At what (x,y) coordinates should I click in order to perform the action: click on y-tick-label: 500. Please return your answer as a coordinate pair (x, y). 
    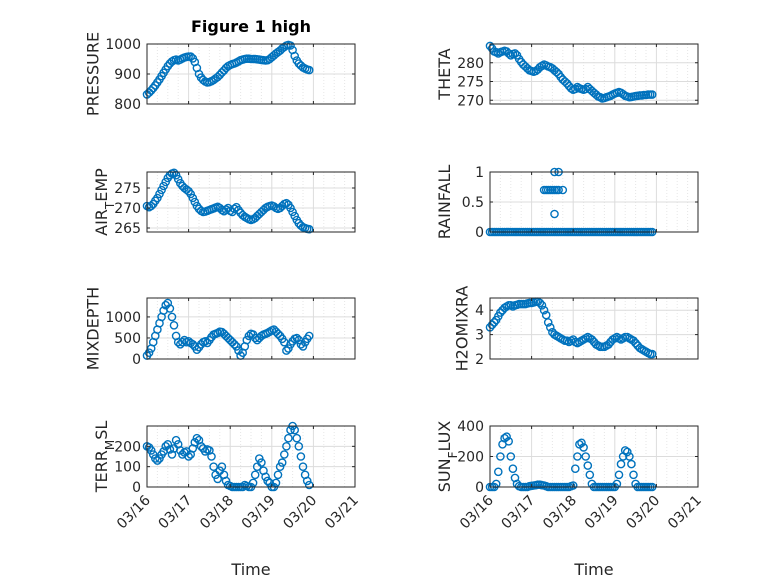
    Looking at the image, I should click on (127, 339).